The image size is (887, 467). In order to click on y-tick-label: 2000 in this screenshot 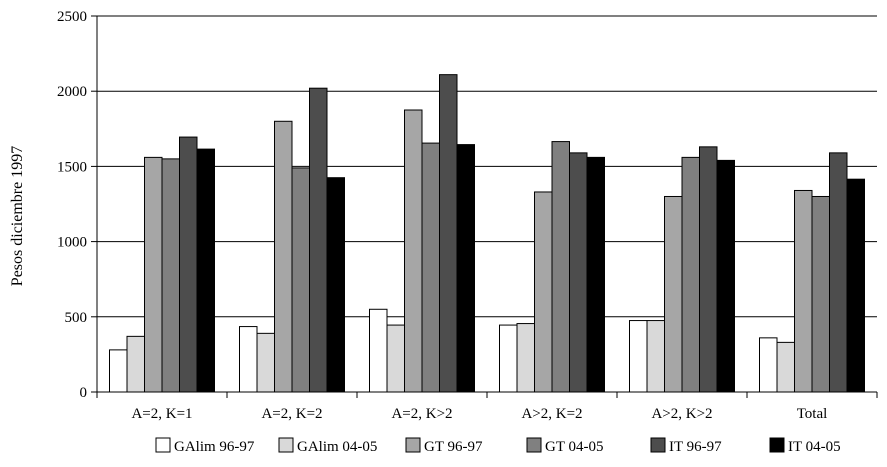, I will do `click(72, 92)`.